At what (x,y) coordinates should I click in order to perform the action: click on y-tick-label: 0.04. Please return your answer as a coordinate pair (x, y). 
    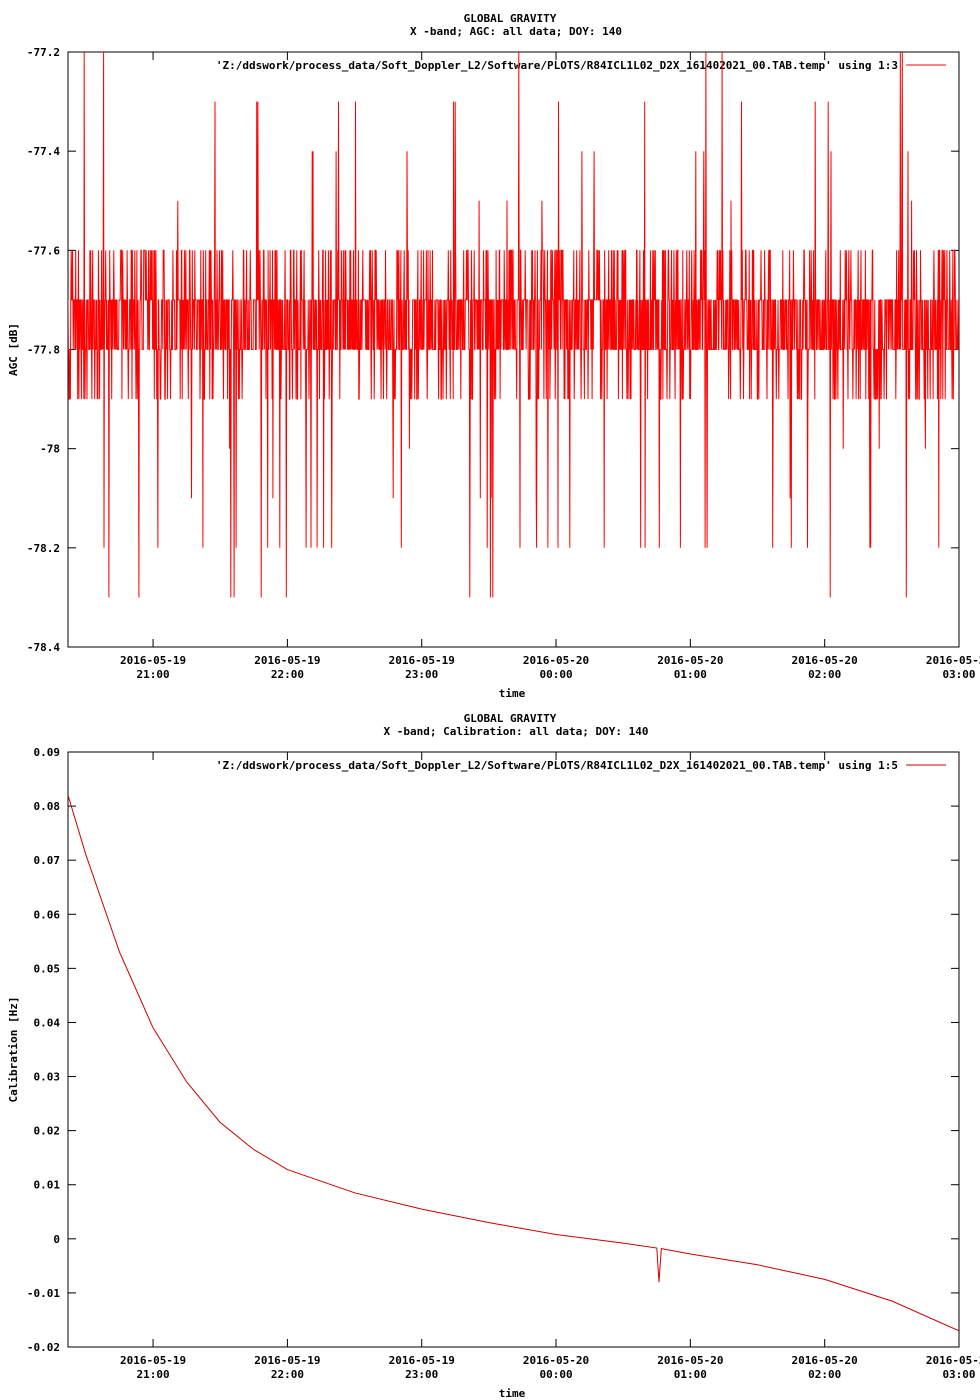
    Looking at the image, I should click on (47, 1022).